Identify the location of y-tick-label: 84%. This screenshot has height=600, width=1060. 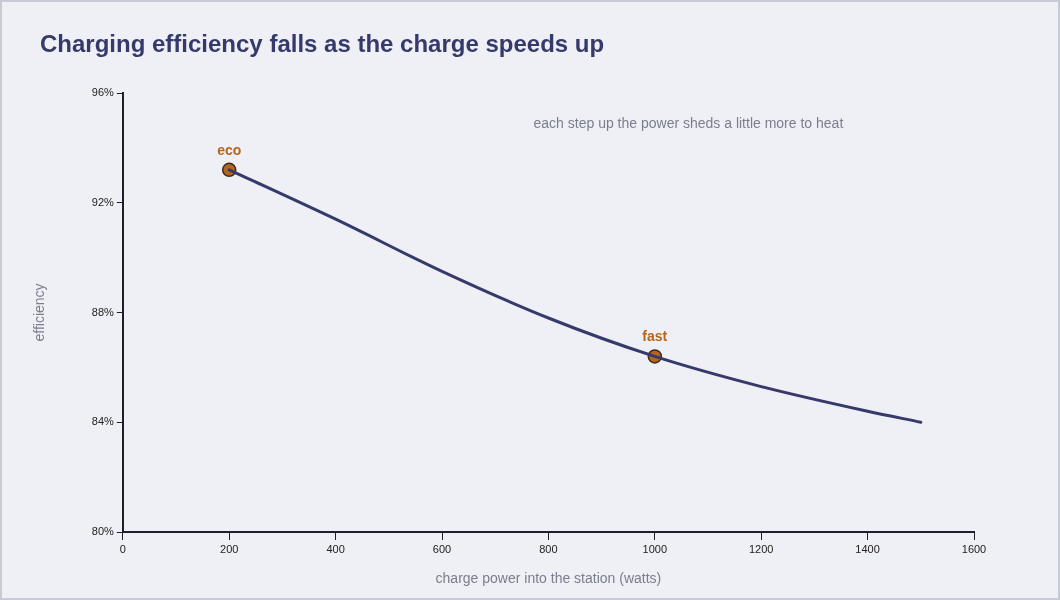
(103, 421).